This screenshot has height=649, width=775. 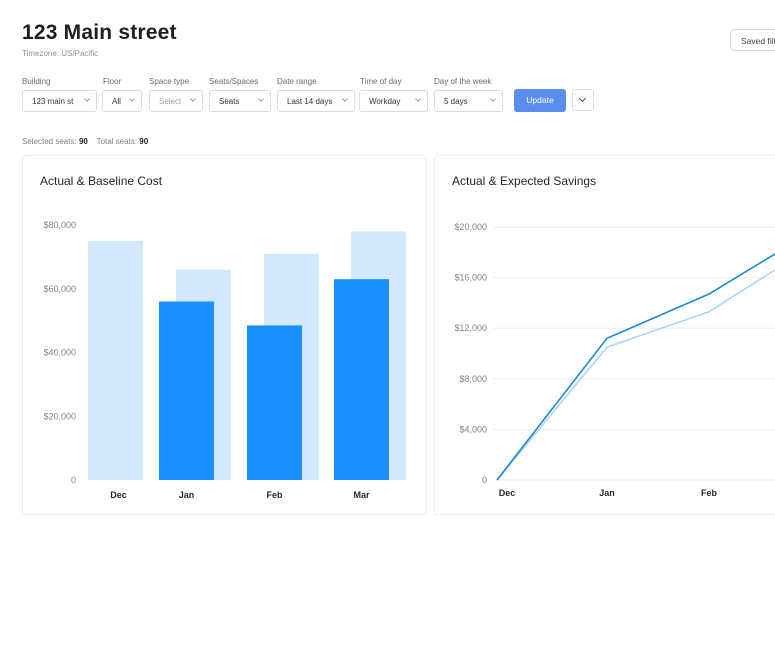 What do you see at coordinates (473, 379) in the screenshot?
I see `y-tick-label: $8,000` at bounding box center [473, 379].